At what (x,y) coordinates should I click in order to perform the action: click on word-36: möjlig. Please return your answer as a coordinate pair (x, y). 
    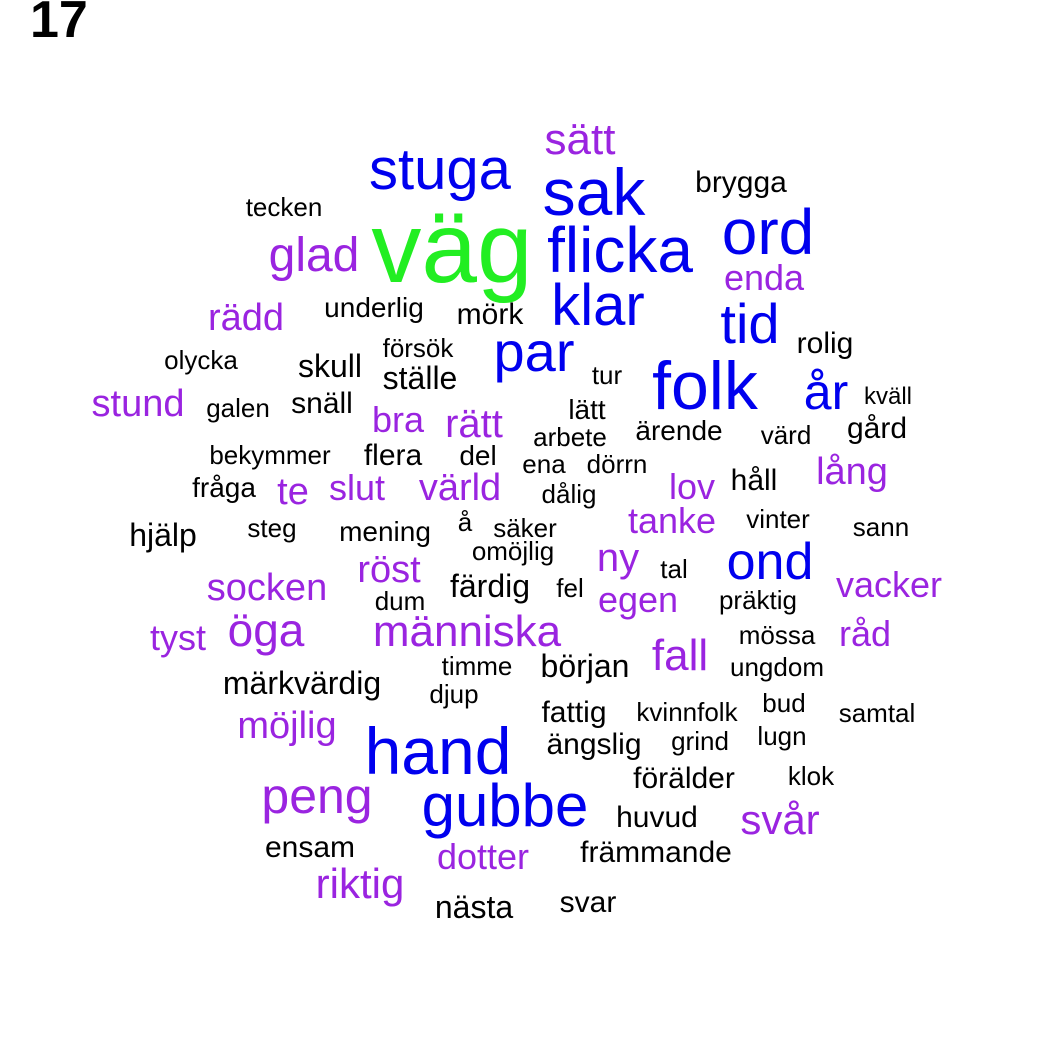
    Looking at the image, I should click on (287, 726).